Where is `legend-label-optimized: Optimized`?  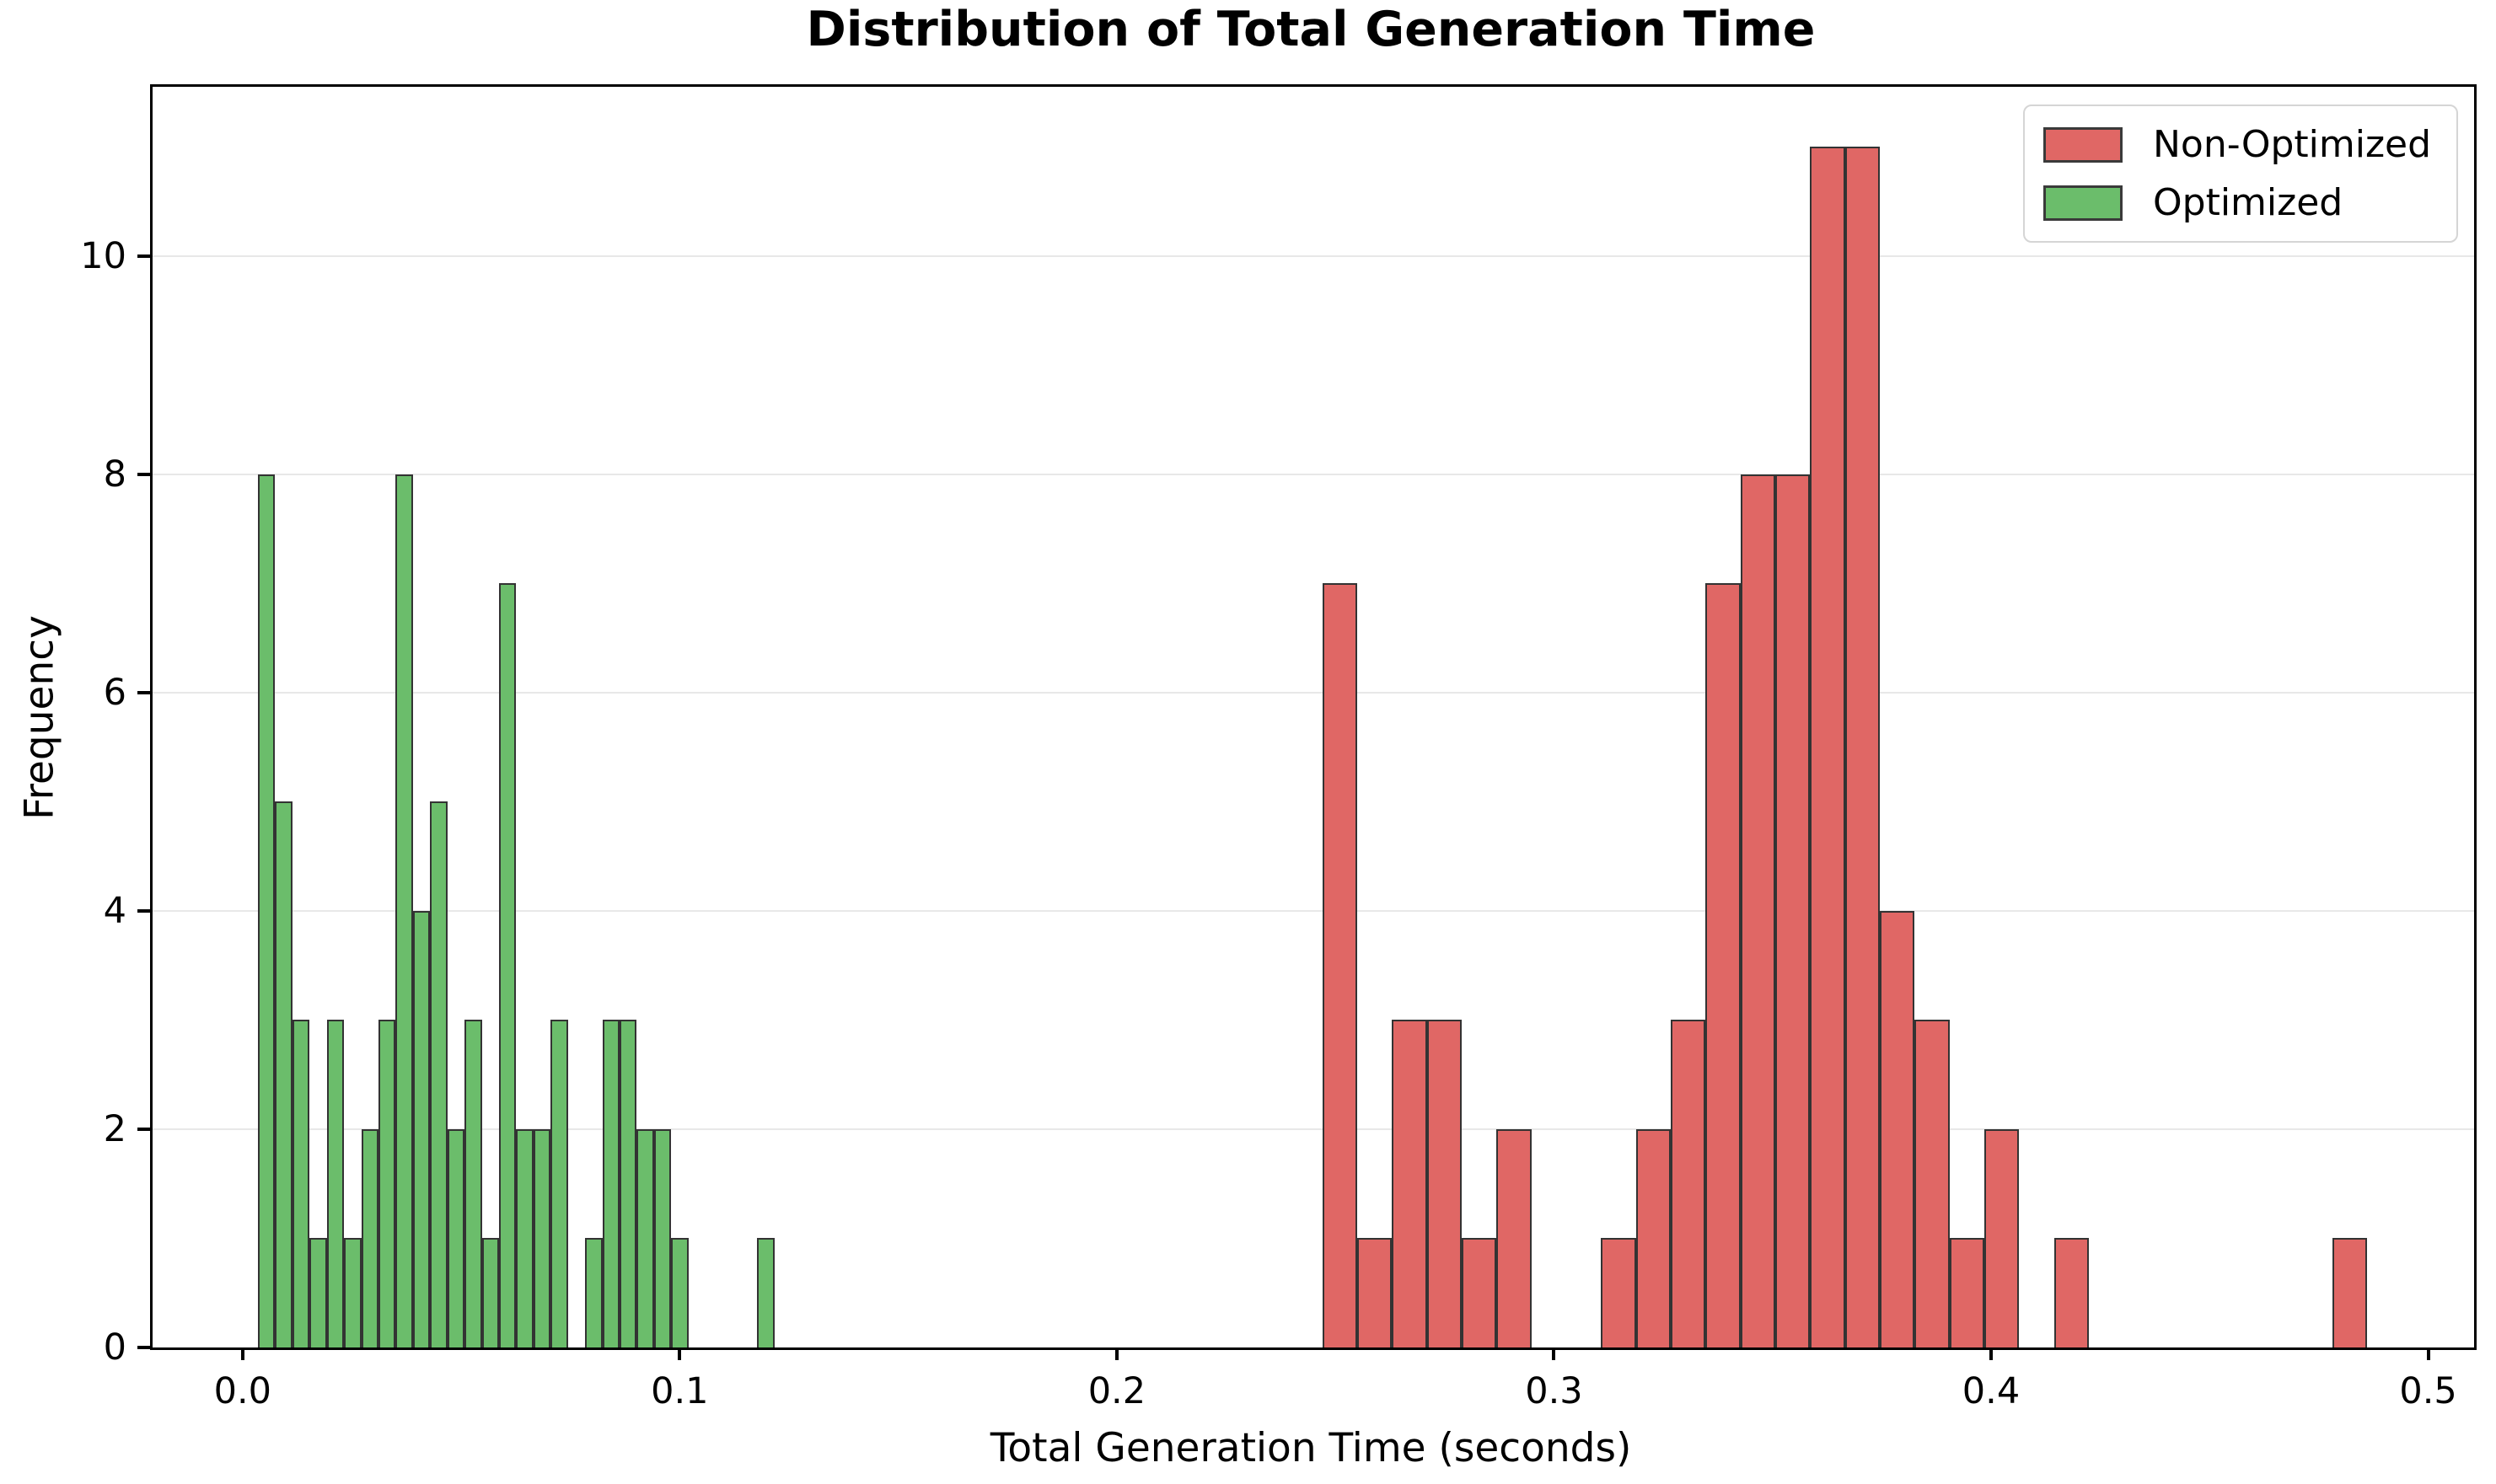
legend-label-optimized: Optimized is located at coordinates (2248, 203).